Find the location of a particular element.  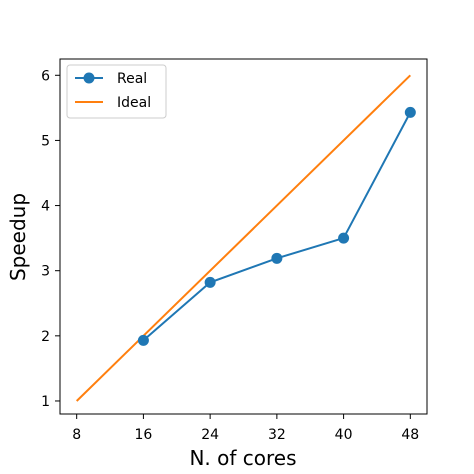

x-tick-label: 24 is located at coordinates (210, 435).